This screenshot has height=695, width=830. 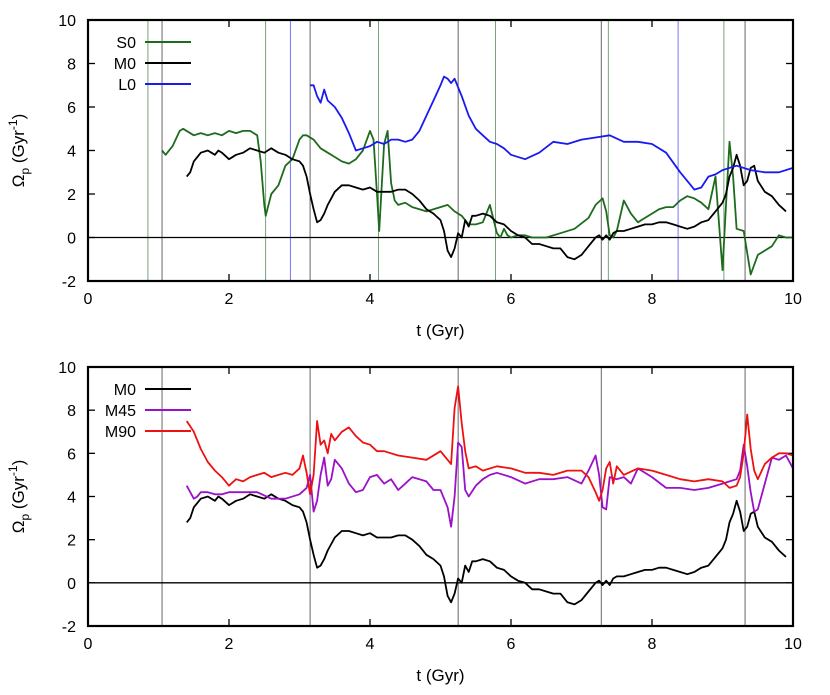 I want to click on legend-label-S0: S0, so click(x=126, y=43).